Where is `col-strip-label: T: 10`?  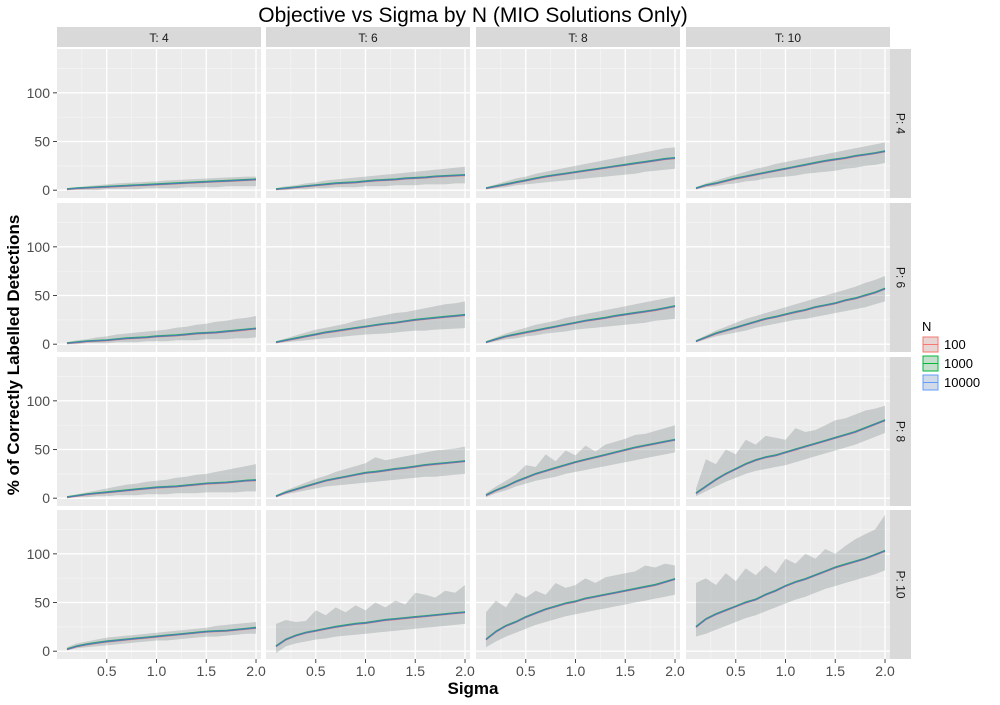 col-strip-label: T: 10 is located at coordinates (788, 38).